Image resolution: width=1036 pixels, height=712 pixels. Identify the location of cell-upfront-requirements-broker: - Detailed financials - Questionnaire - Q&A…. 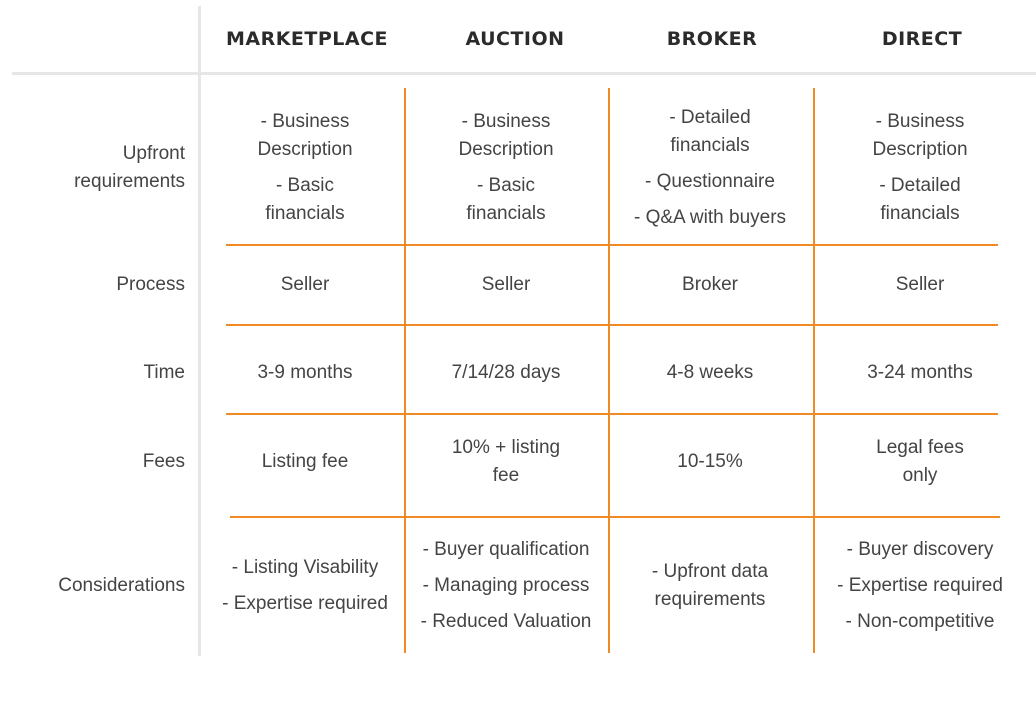
(710, 168).